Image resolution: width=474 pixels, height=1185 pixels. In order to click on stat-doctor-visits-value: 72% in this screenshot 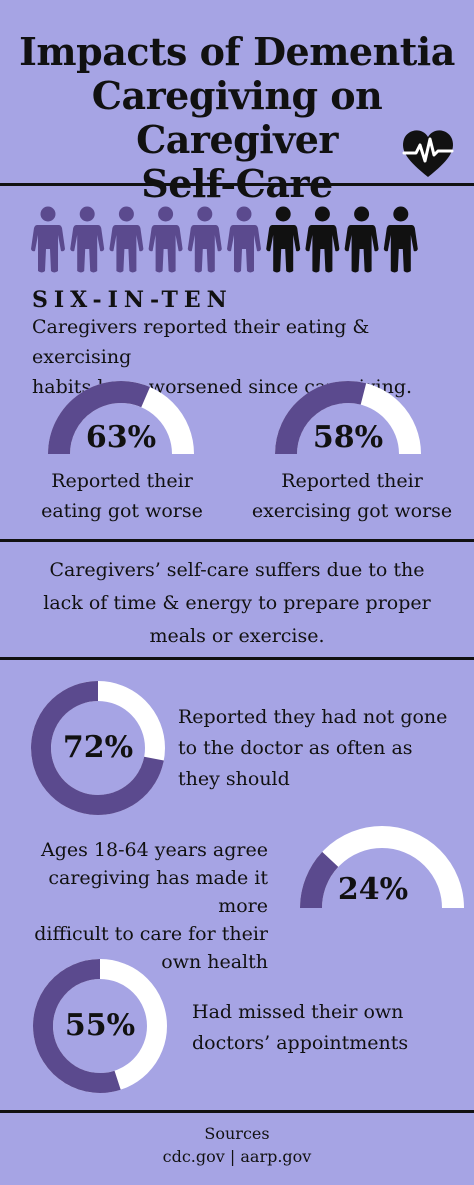, I will do `click(98, 747)`.